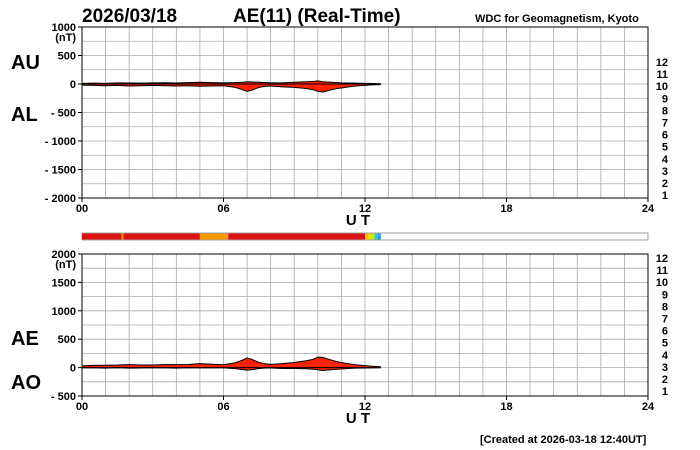 Image resolution: width=700 pixels, height=450 pixels. Describe the element at coordinates (64, 283) in the screenshot. I see `y-tick-label: 1500` at that location.